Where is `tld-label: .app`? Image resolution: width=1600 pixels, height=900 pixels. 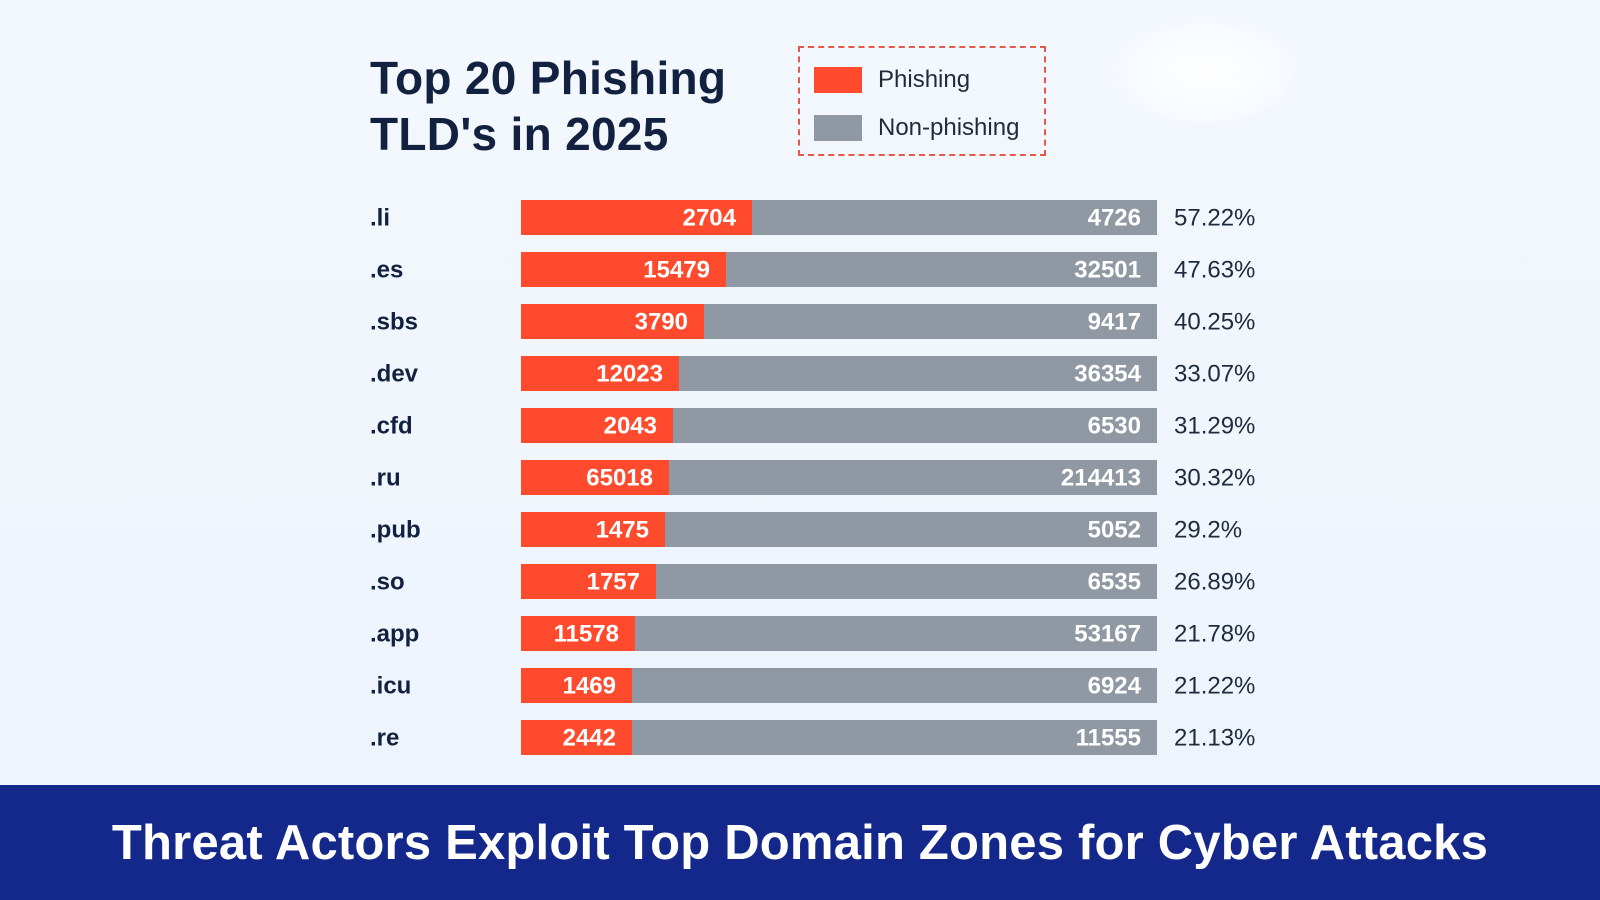 tld-label: .app is located at coordinates (394, 634).